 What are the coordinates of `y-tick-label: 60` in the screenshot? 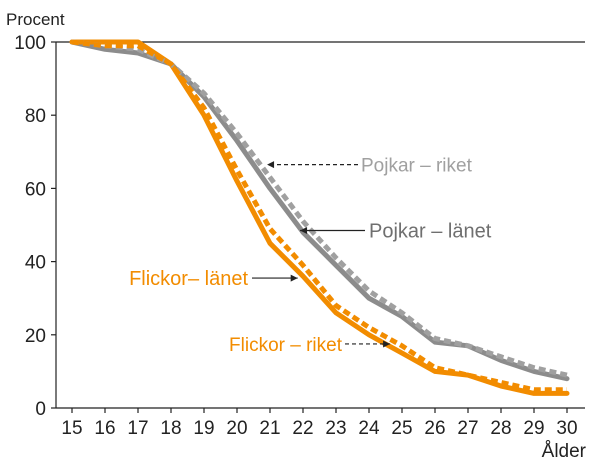 It's located at (35, 189).